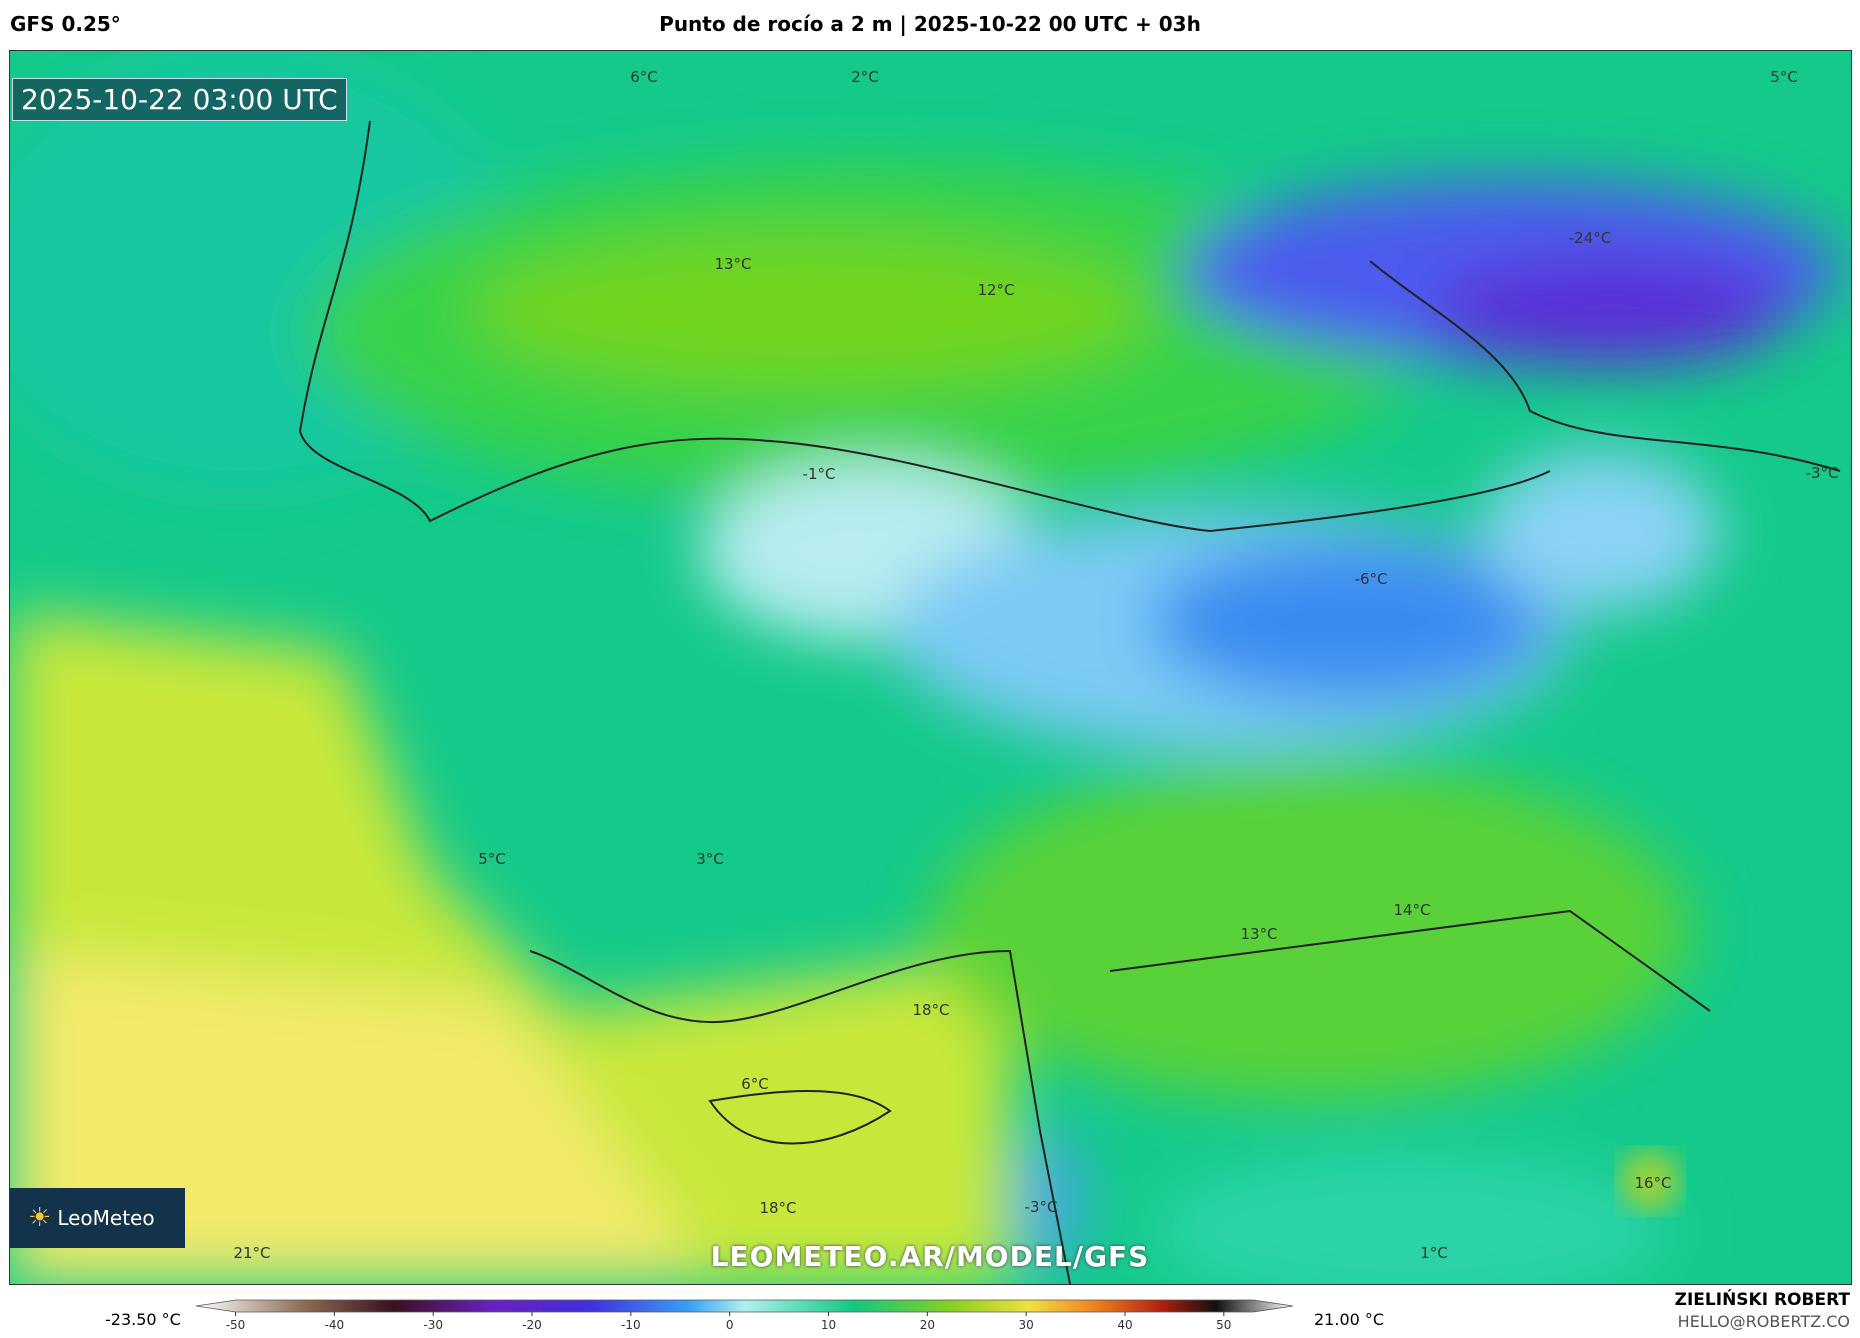 The width and height of the screenshot is (1860, 1338). I want to click on watermark: LEOMETEO.AR/MODEL/GFS, so click(930, 1256).